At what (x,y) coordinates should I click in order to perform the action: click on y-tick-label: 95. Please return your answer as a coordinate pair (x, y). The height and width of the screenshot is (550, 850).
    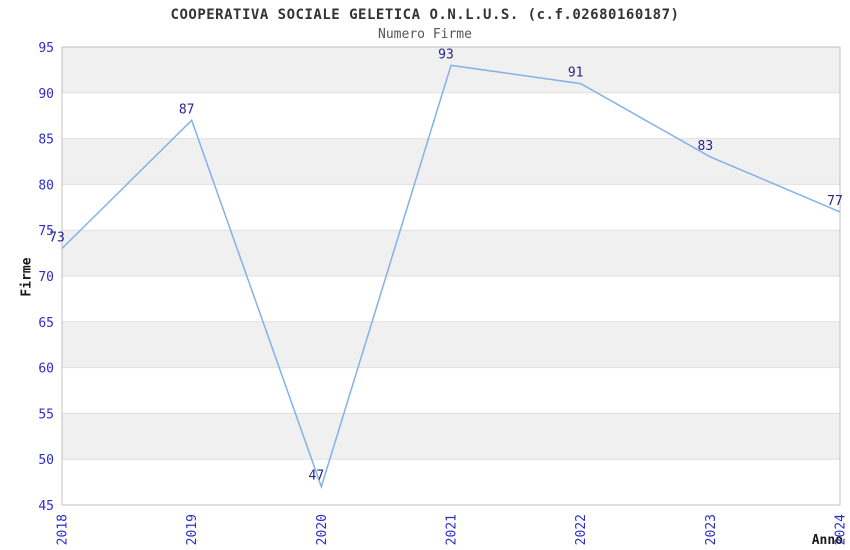
    Looking at the image, I should click on (46, 48).